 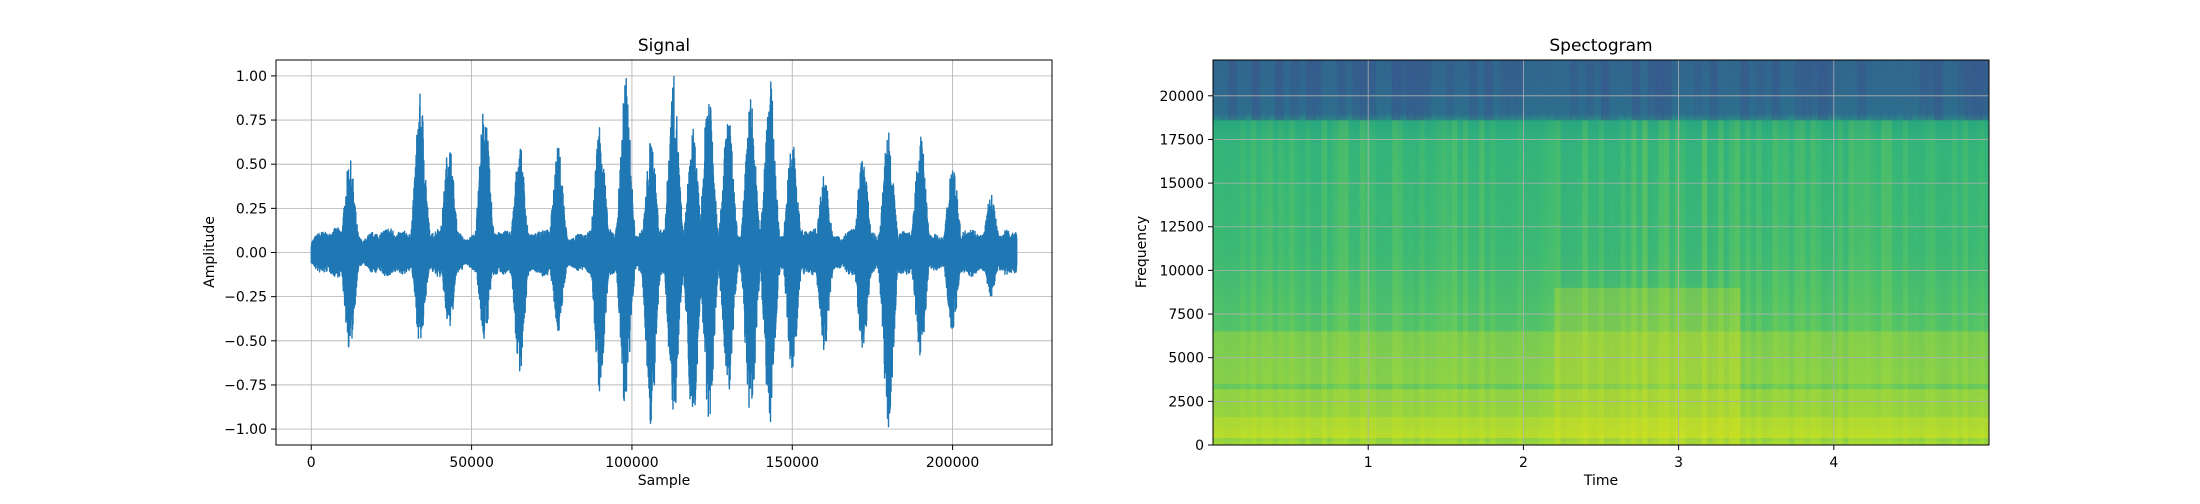 I want to click on spectrogram-x-label: Time, so click(x=1600, y=481).